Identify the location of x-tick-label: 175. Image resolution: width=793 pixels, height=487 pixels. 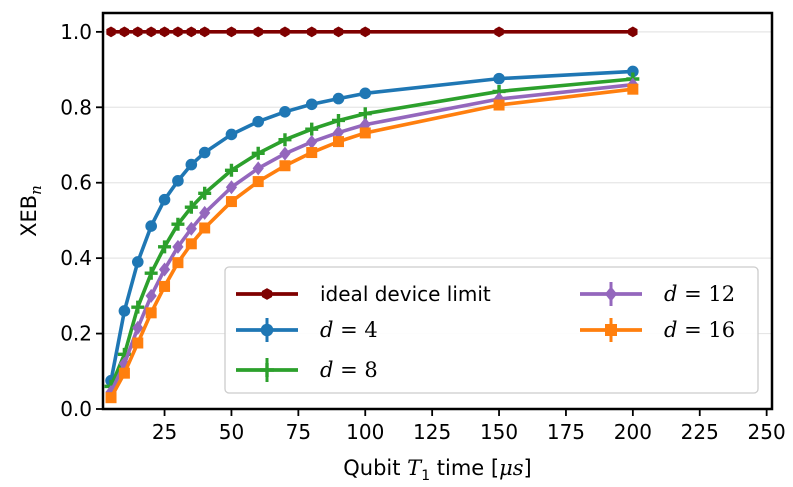
(566, 432).